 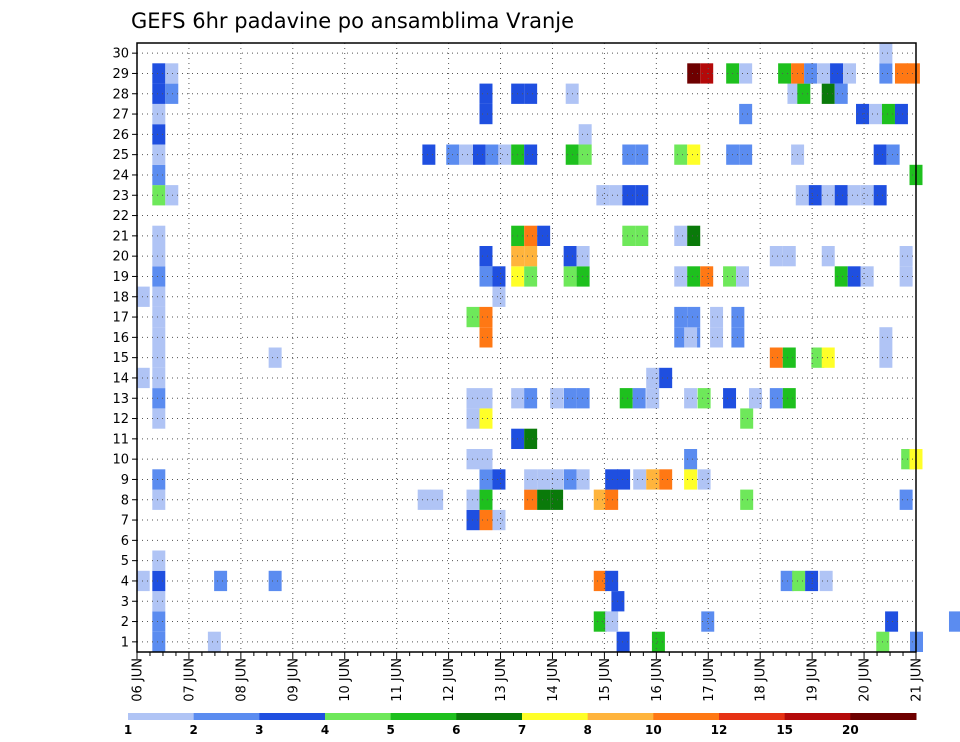 I want to click on y-tick-label: 14, so click(x=120, y=378).